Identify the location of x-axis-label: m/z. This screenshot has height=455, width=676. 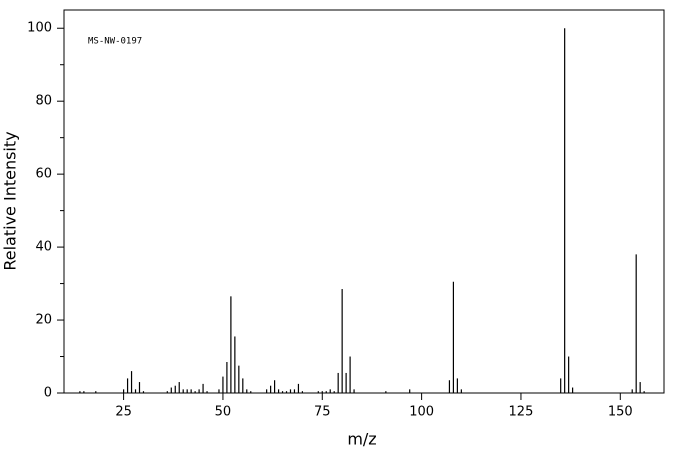
(361, 439).